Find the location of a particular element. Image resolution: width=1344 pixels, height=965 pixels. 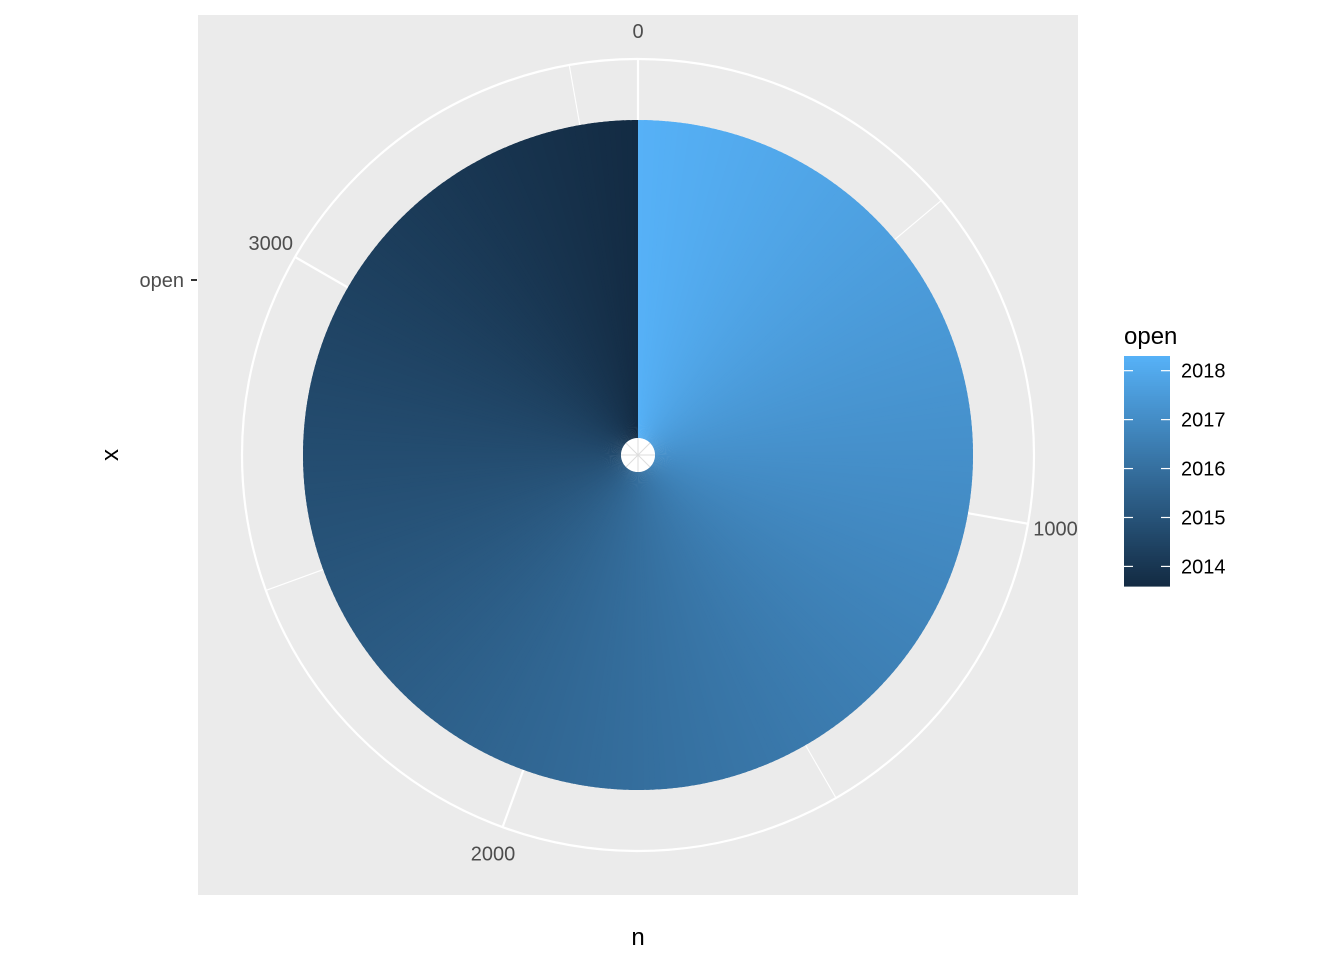

y-axis-title: x is located at coordinates (110, 455).